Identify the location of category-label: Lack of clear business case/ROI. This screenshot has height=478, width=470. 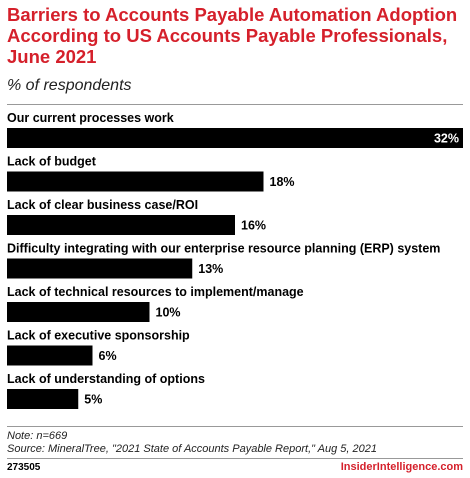
(102, 205).